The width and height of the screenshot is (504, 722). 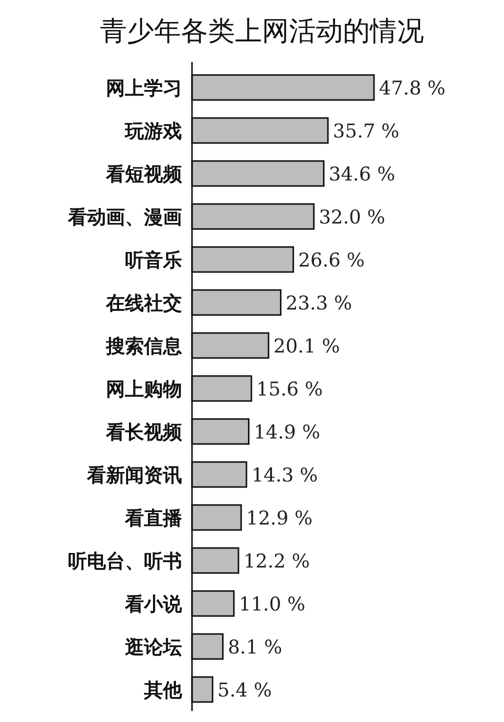 What do you see at coordinates (284, 475) in the screenshot?
I see `data-label: 14.3 %` at bounding box center [284, 475].